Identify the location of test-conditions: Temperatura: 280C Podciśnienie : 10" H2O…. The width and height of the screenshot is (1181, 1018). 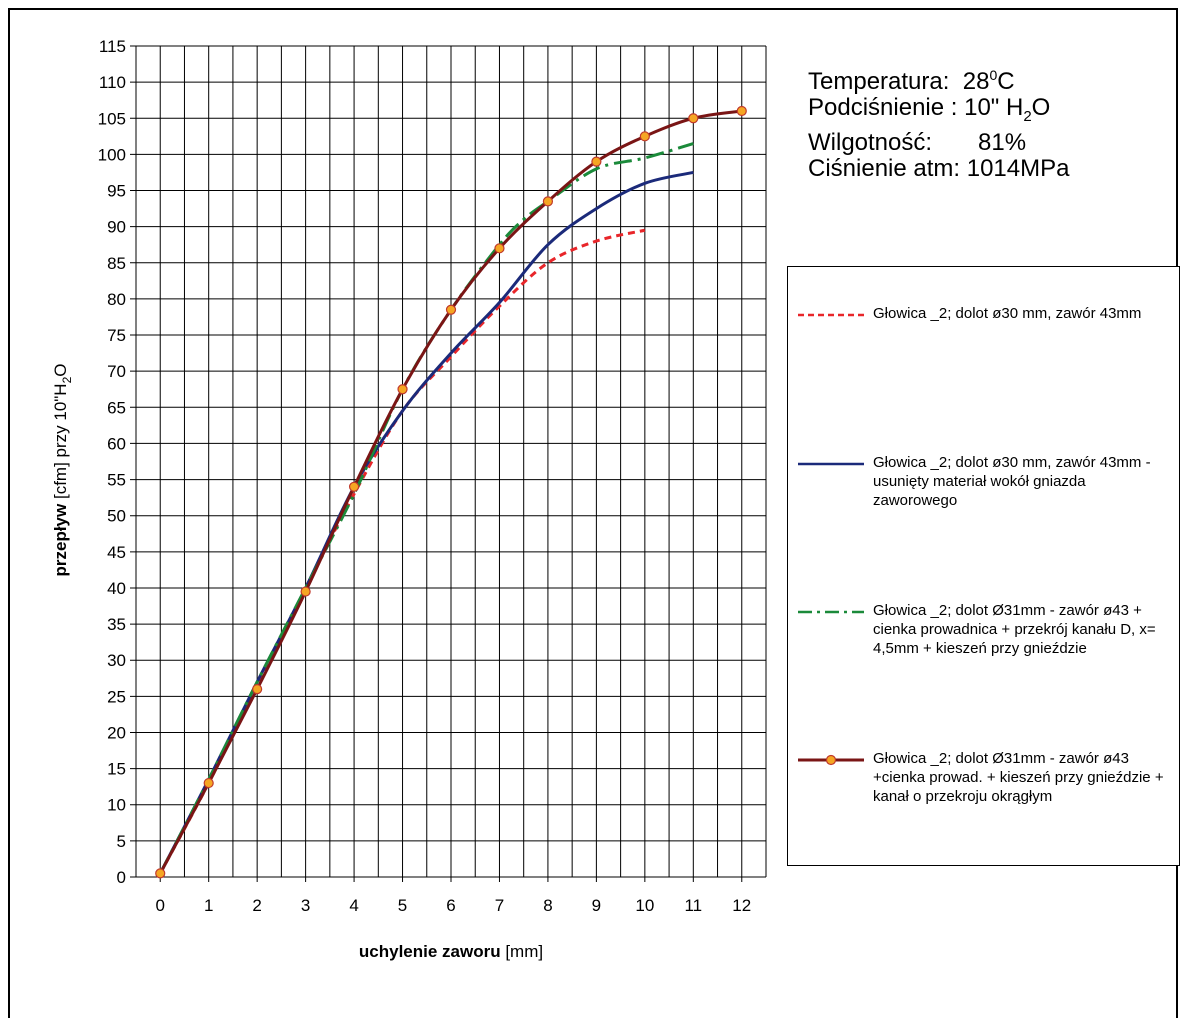
(938, 122).